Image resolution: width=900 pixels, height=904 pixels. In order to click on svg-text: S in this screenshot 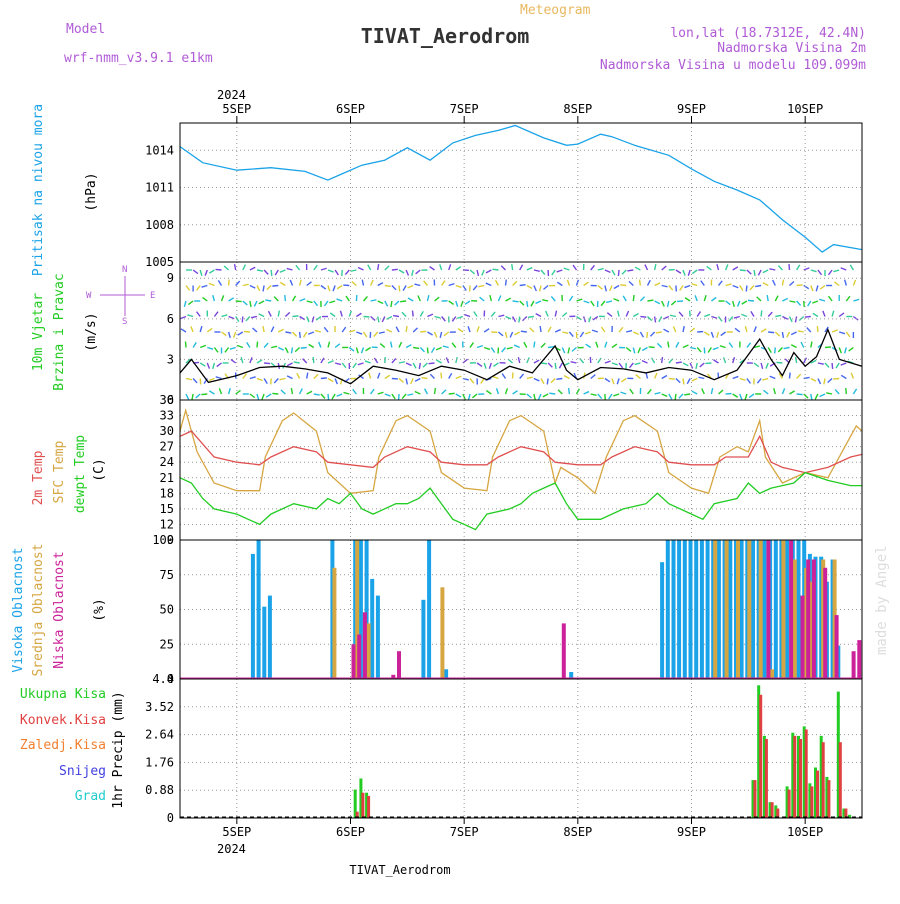, I will do `click(124, 322)`.